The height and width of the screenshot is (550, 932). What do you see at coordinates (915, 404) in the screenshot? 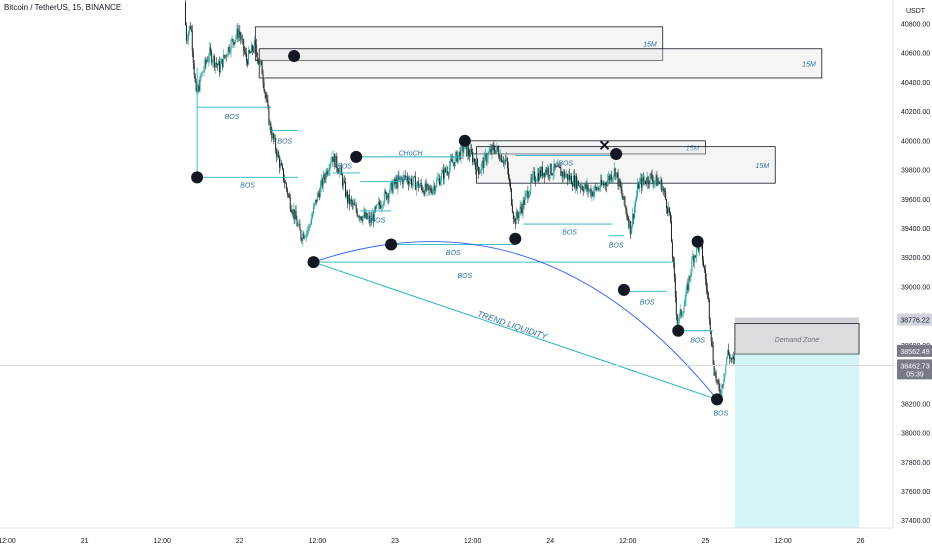
I see `y-tick-label: 38200.00` at bounding box center [915, 404].